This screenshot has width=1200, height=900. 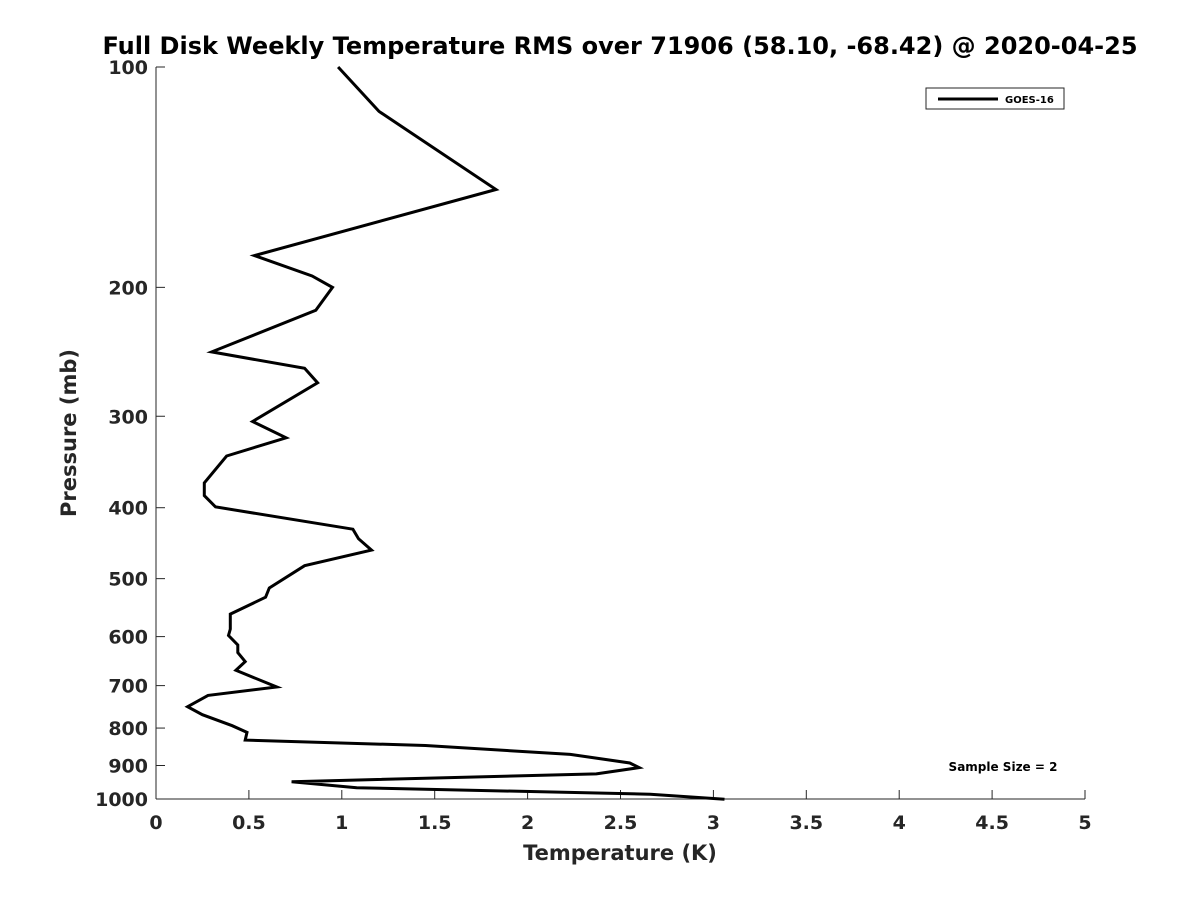 What do you see at coordinates (621, 823) in the screenshot?
I see `x-tick-label: 2.5` at bounding box center [621, 823].